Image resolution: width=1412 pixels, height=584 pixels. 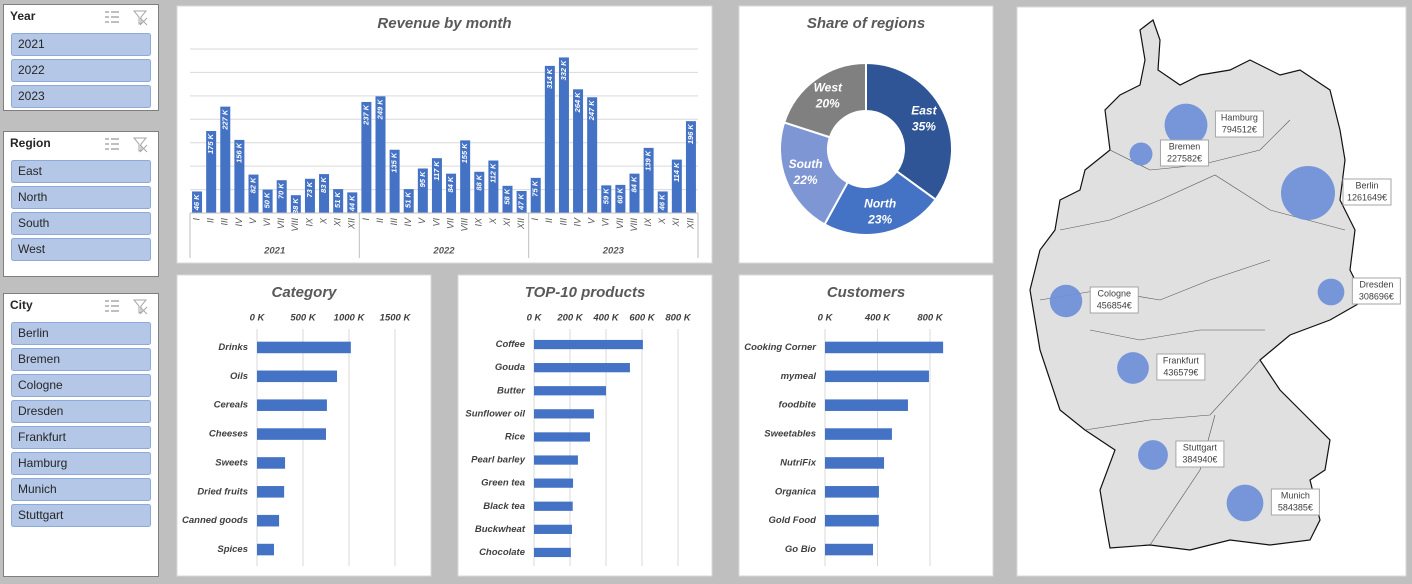 What do you see at coordinates (1376, 284) in the screenshot?
I see `city-name: Dresden` at bounding box center [1376, 284].